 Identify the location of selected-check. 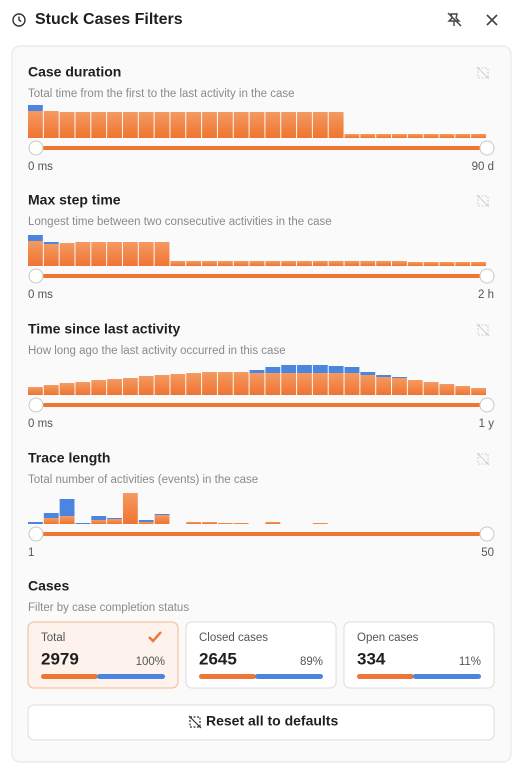
(155, 637).